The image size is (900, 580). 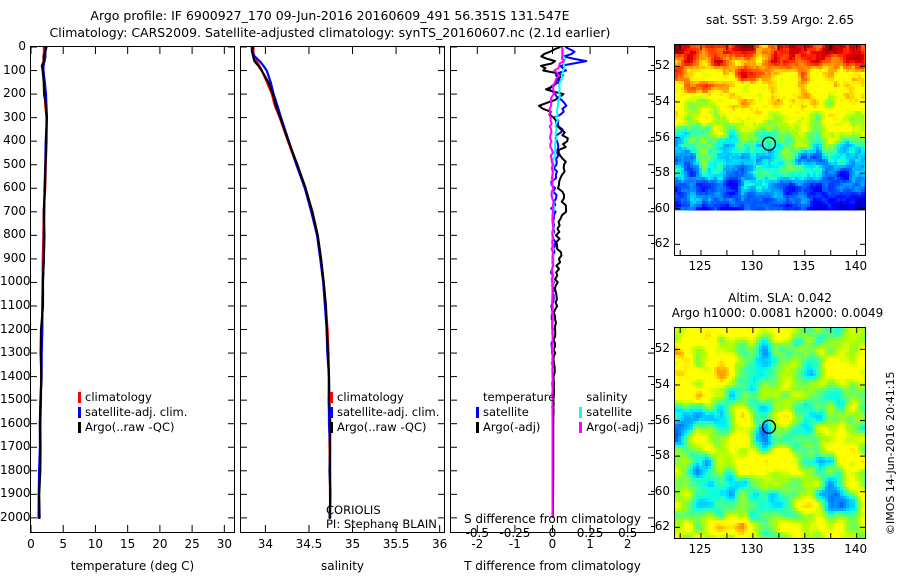 I want to click on sst-map-ytick-label: -58, so click(x=660, y=172).